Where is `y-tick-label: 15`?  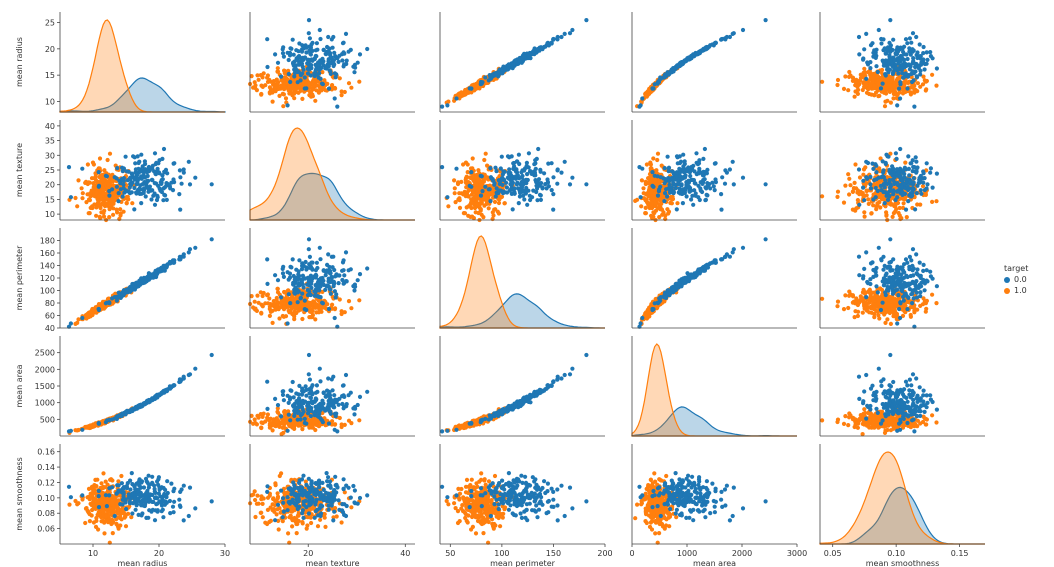
y-tick-label: 15 is located at coordinates (50, 75).